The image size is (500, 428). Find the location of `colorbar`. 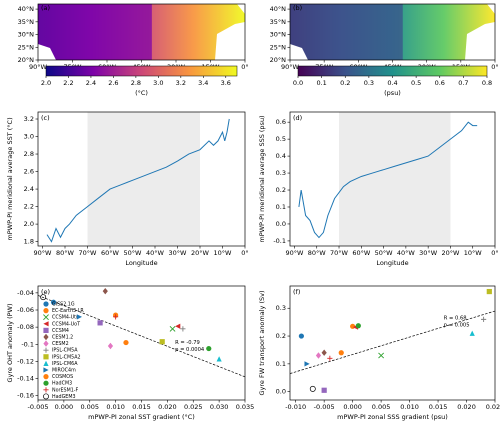

colorbar is located at coordinates (141, 71).